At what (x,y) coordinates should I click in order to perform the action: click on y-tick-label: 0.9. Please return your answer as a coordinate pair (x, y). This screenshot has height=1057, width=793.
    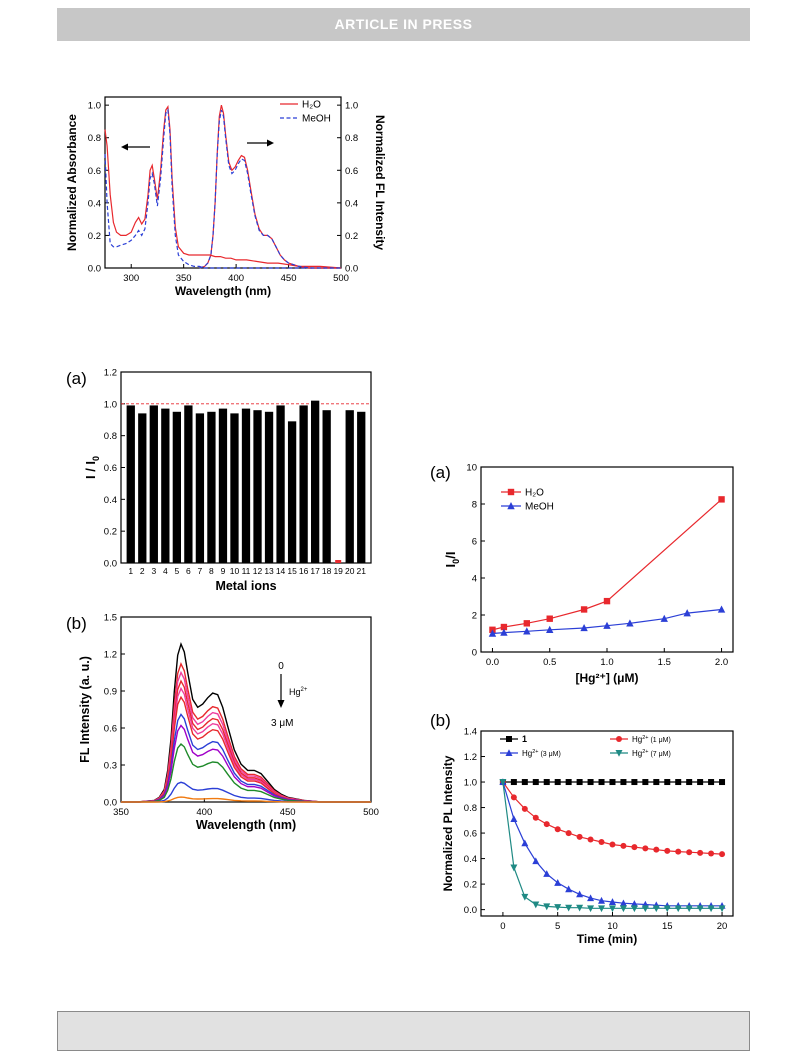
    Looking at the image, I should click on (110, 692).